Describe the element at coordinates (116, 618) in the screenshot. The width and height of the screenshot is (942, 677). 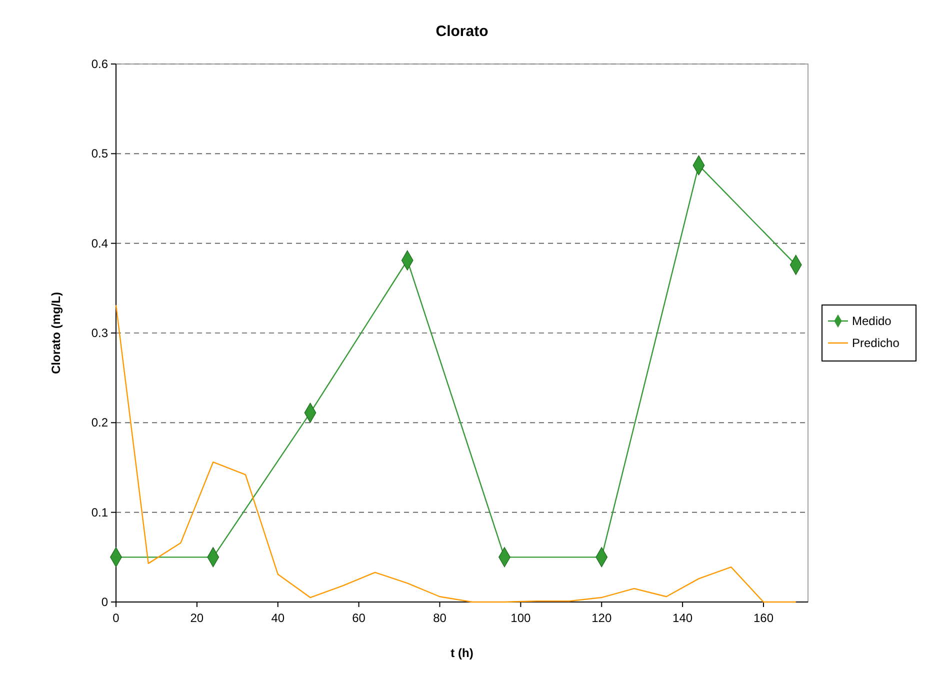
I see `x-tick-label: 0` at that location.